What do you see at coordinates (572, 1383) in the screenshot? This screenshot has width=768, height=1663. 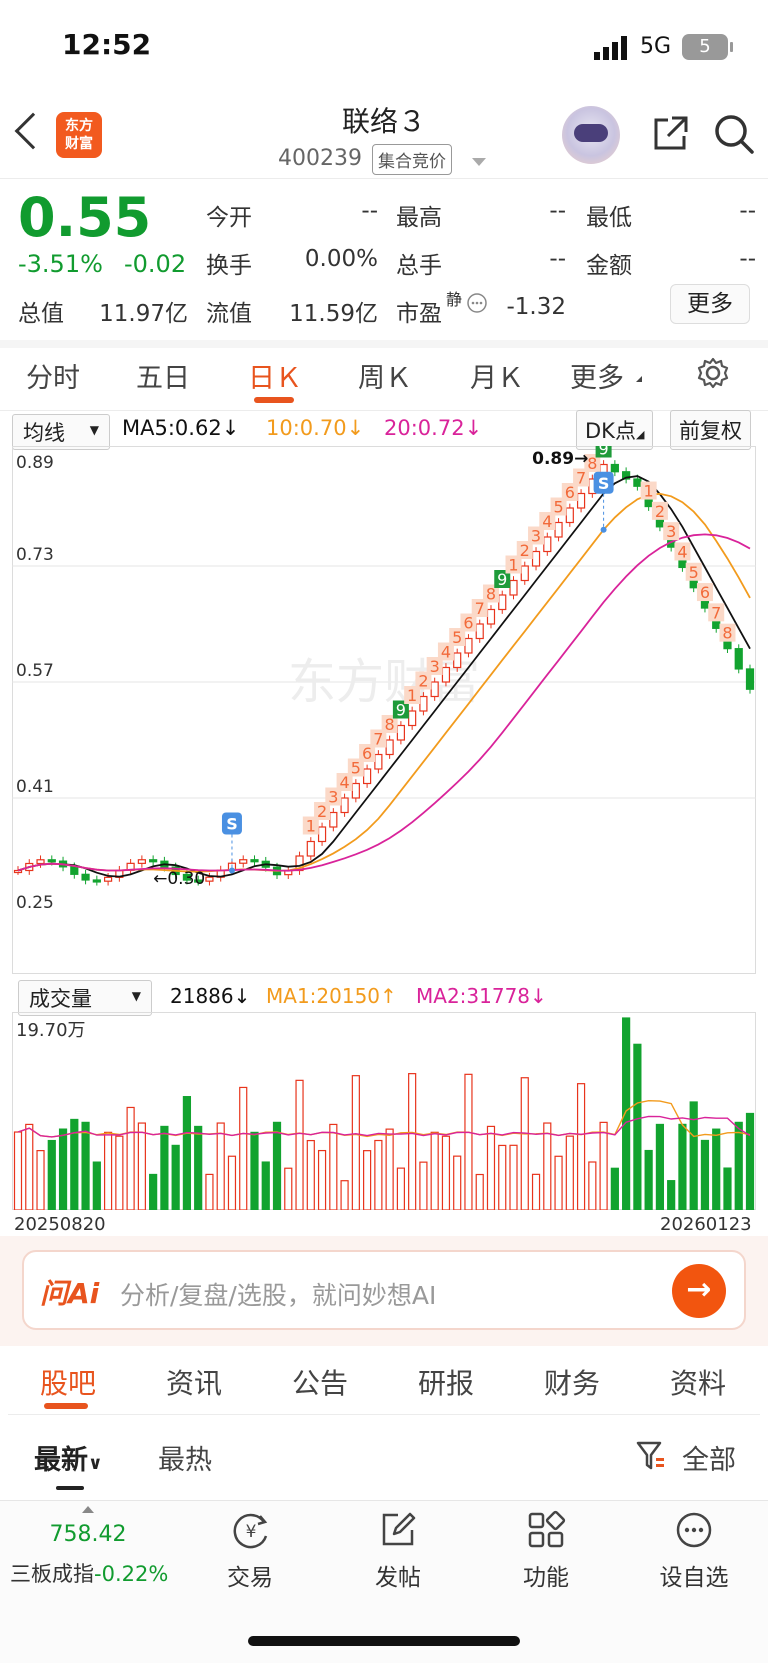 I see `tab-finance: 财务` at bounding box center [572, 1383].